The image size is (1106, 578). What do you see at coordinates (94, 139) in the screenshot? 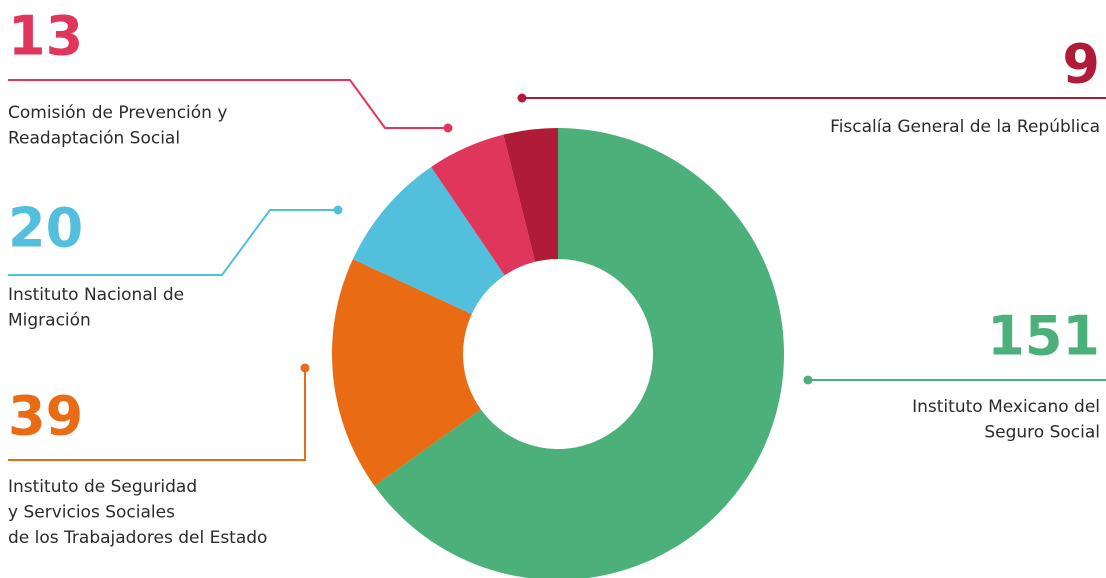
I see `label-line: Readaptación Social` at bounding box center [94, 139].